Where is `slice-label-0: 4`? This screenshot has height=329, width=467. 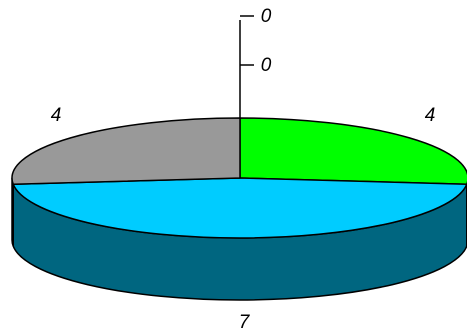 slice-label-0: 4 is located at coordinates (430, 115).